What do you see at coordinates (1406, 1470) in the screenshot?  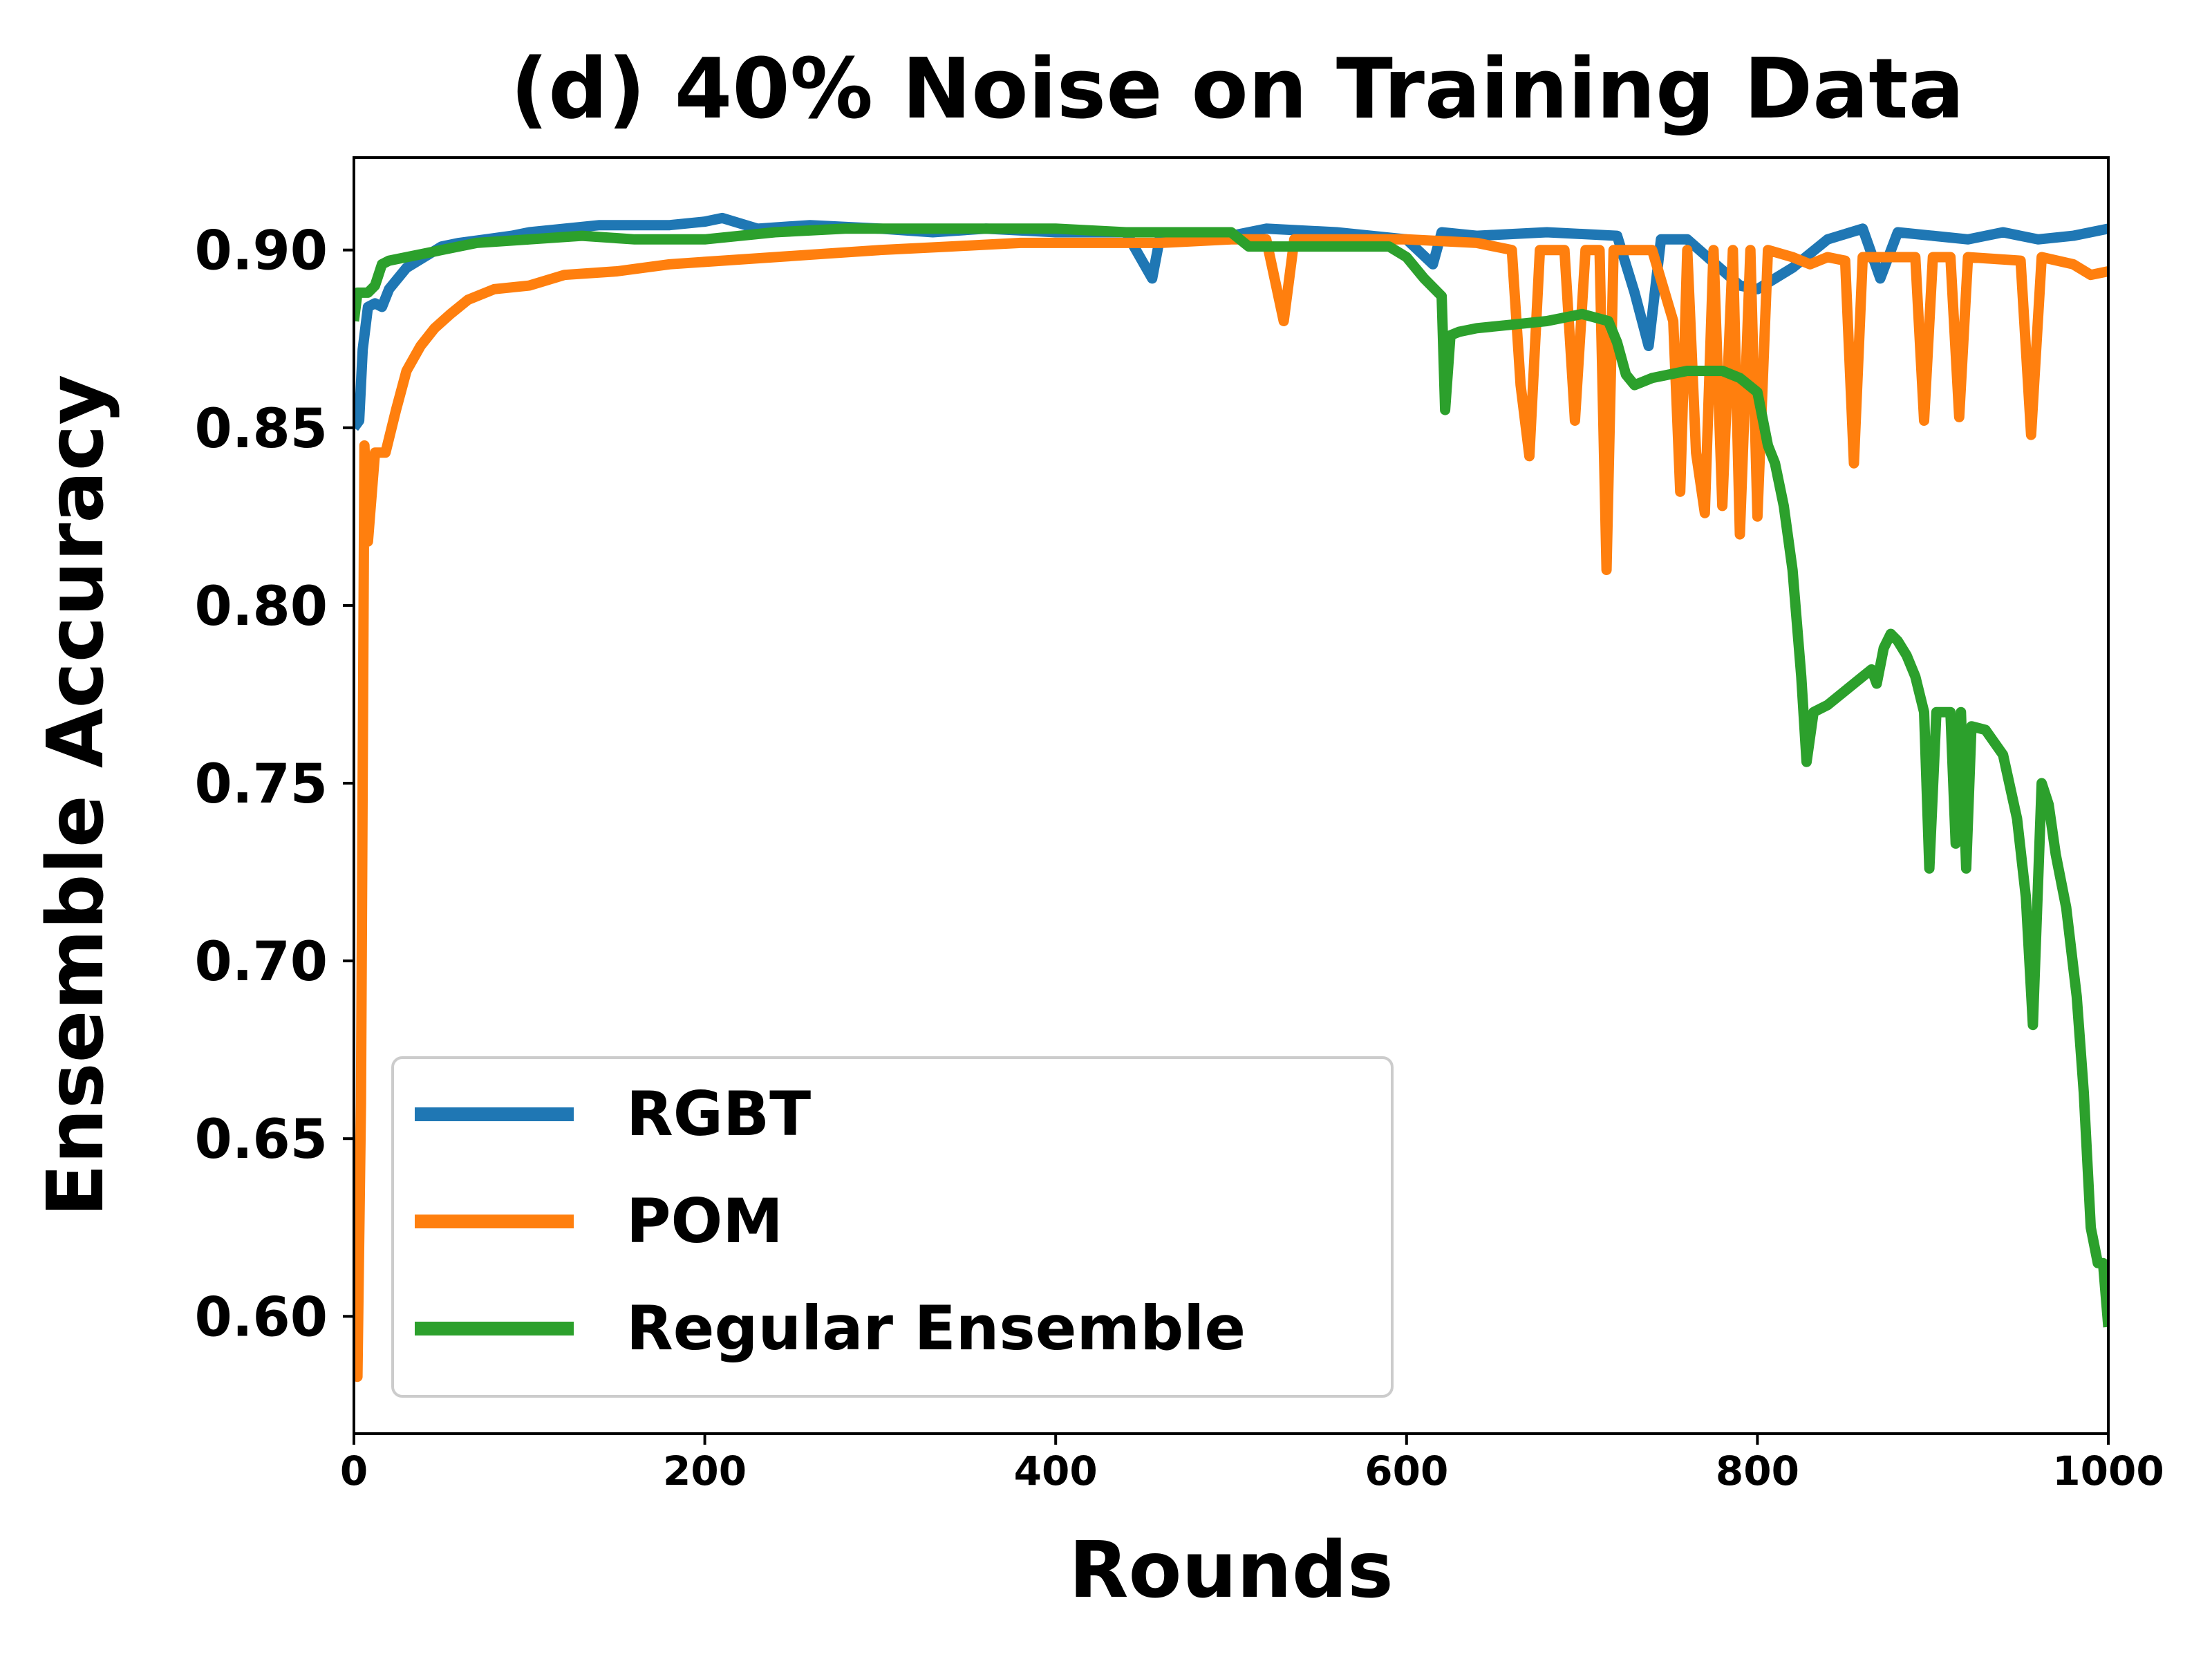 I see `x-tick-label: 600` at bounding box center [1406, 1470].